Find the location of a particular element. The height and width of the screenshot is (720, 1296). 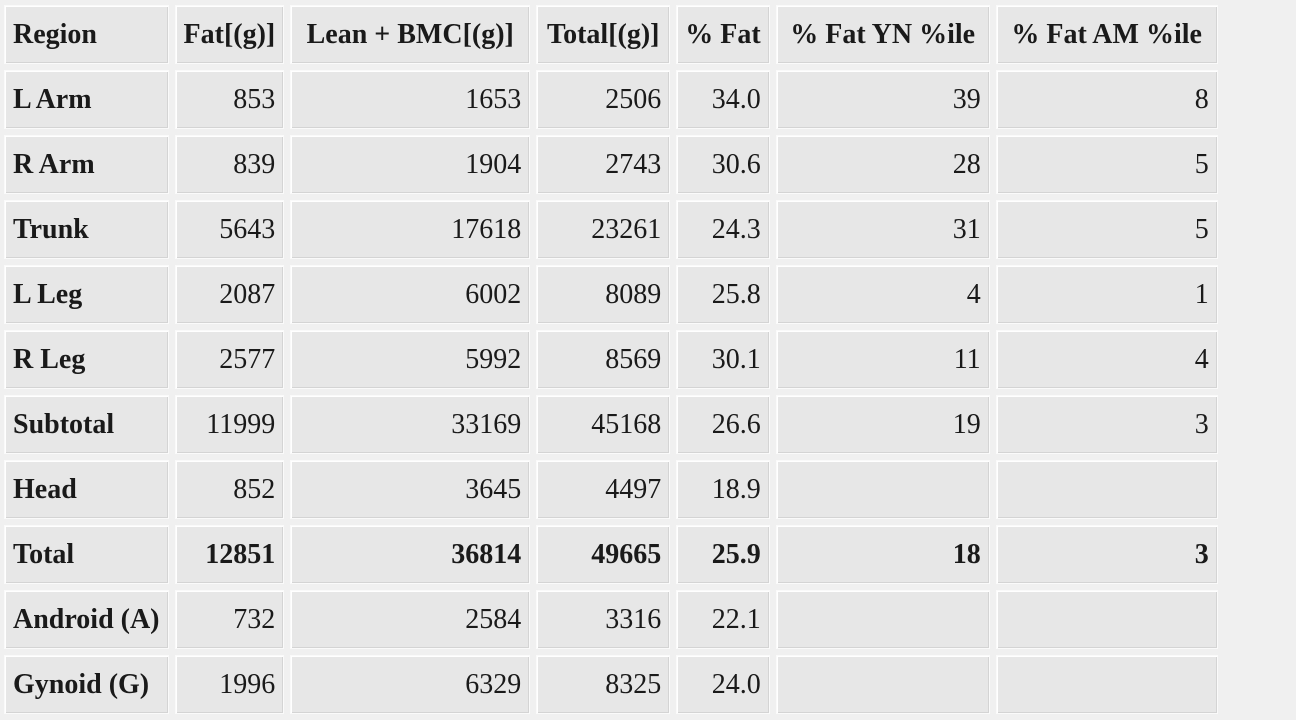

cell-yn-percentile: 19 is located at coordinates (882, 424).